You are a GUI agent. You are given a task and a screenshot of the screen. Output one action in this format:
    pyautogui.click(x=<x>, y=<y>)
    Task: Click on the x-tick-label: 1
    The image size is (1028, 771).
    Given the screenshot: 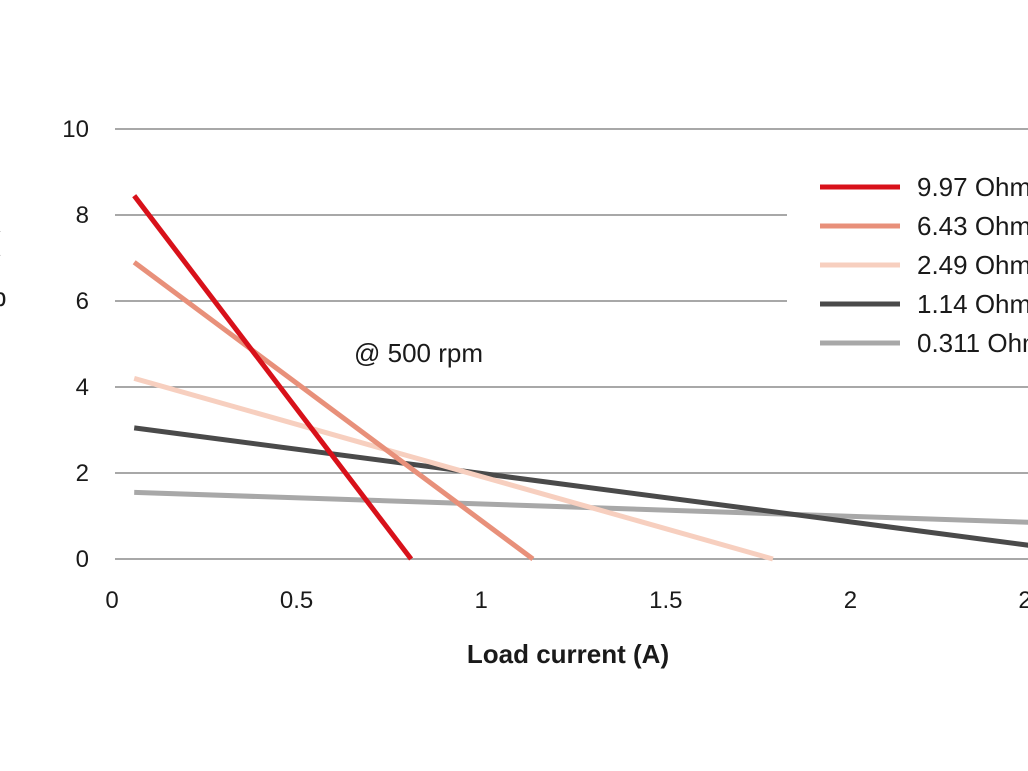 What is the action you would take?
    pyautogui.click(x=481, y=600)
    